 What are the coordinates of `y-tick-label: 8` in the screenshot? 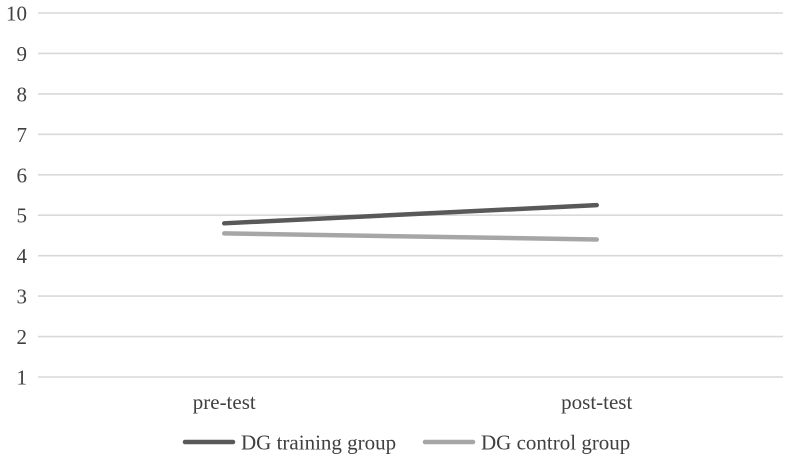 It's located at (22, 94).